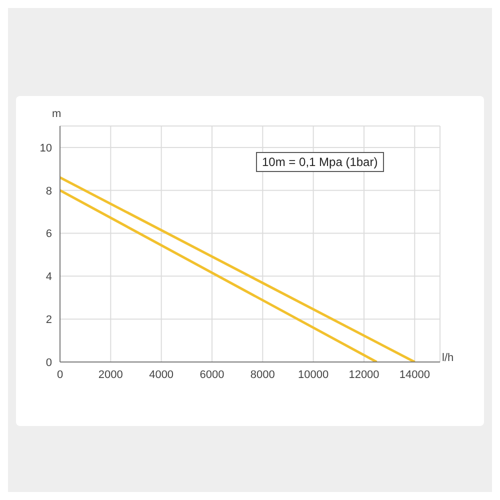 This screenshot has height=500, width=500. Describe the element at coordinates (57, 114) in the screenshot. I see `y-axis-title: m` at that location.